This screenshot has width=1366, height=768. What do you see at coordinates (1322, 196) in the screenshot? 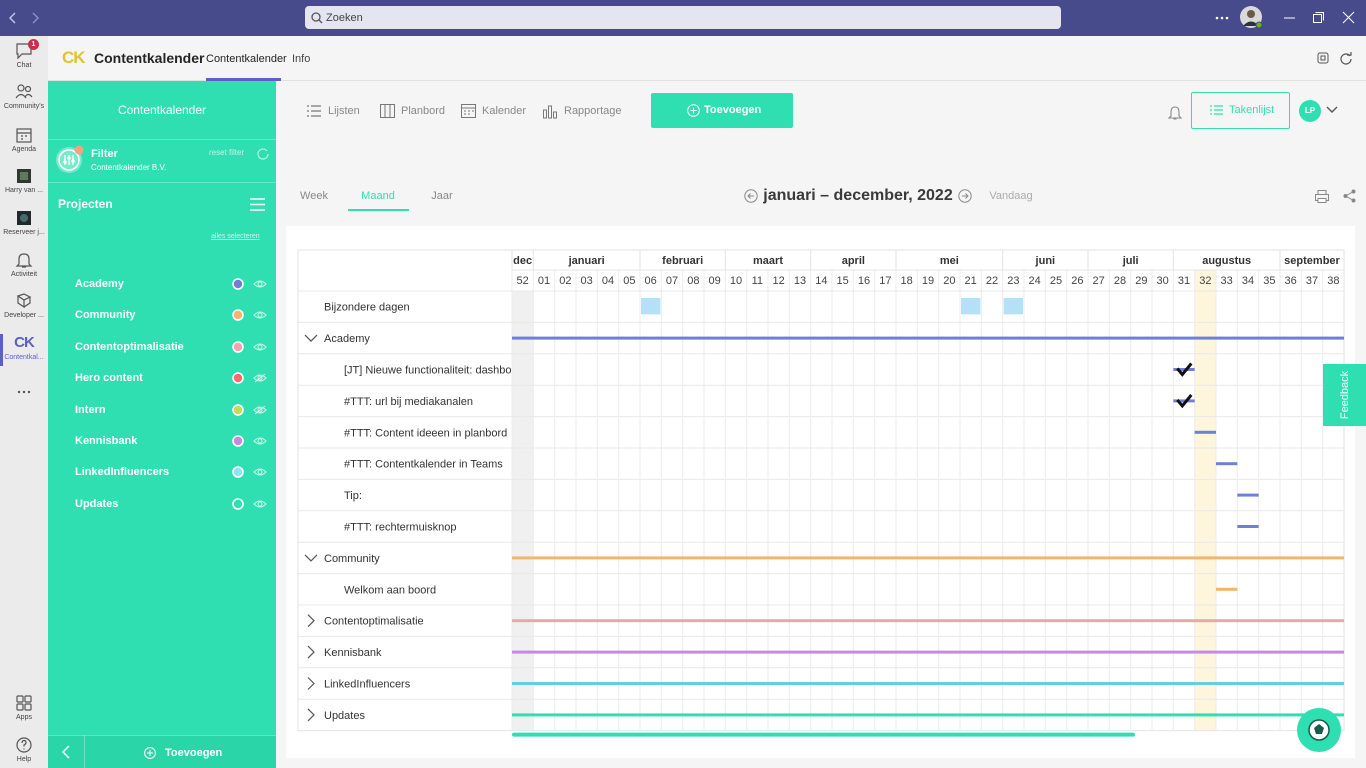
I see `print-icon` at bounding box center [1322, 196].